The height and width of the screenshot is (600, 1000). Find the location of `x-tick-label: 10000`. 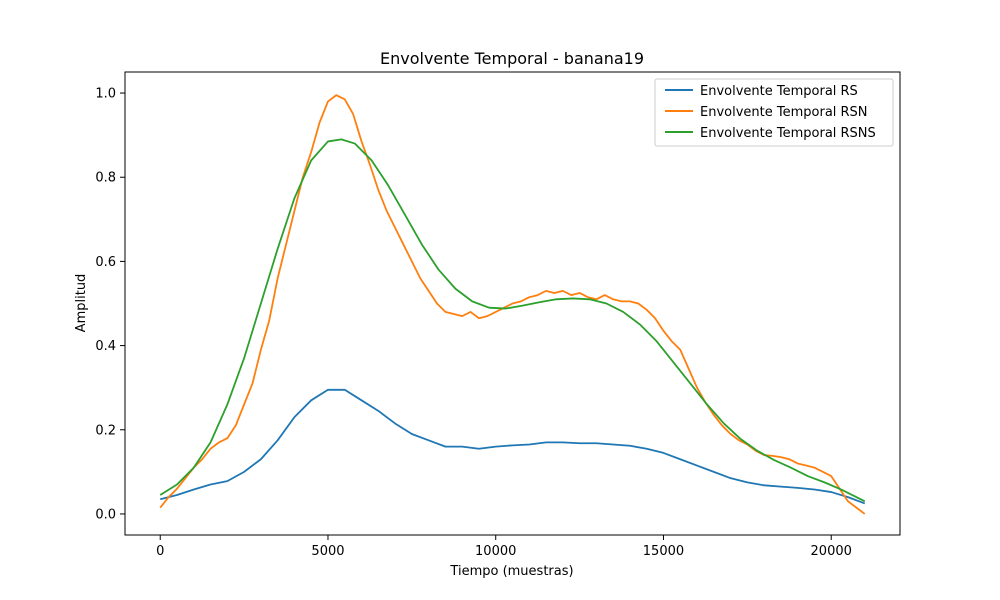

x-tick-label: 10000 is located at coordinates (495, 551).